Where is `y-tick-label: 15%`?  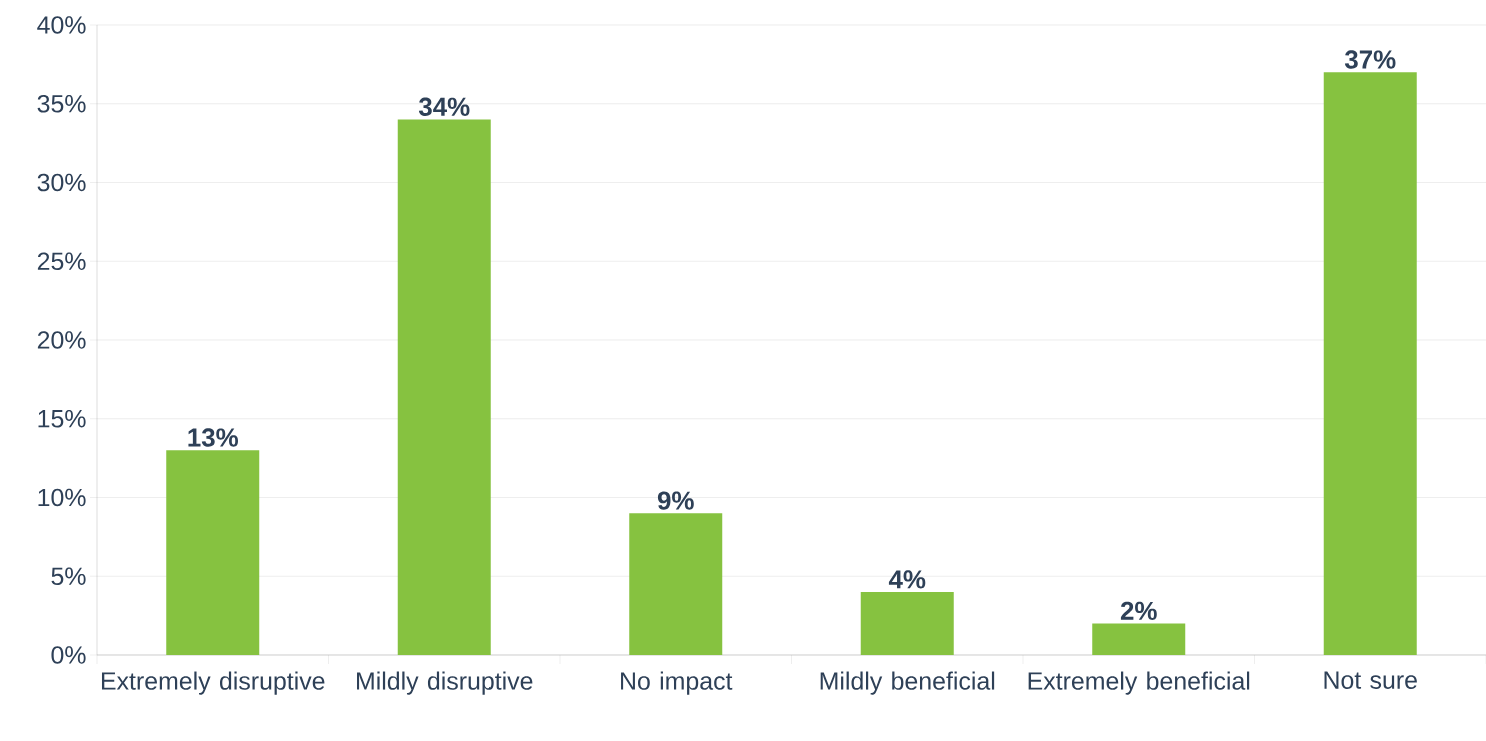 y-tick-label: 15% is located at coordinates (62, 418).